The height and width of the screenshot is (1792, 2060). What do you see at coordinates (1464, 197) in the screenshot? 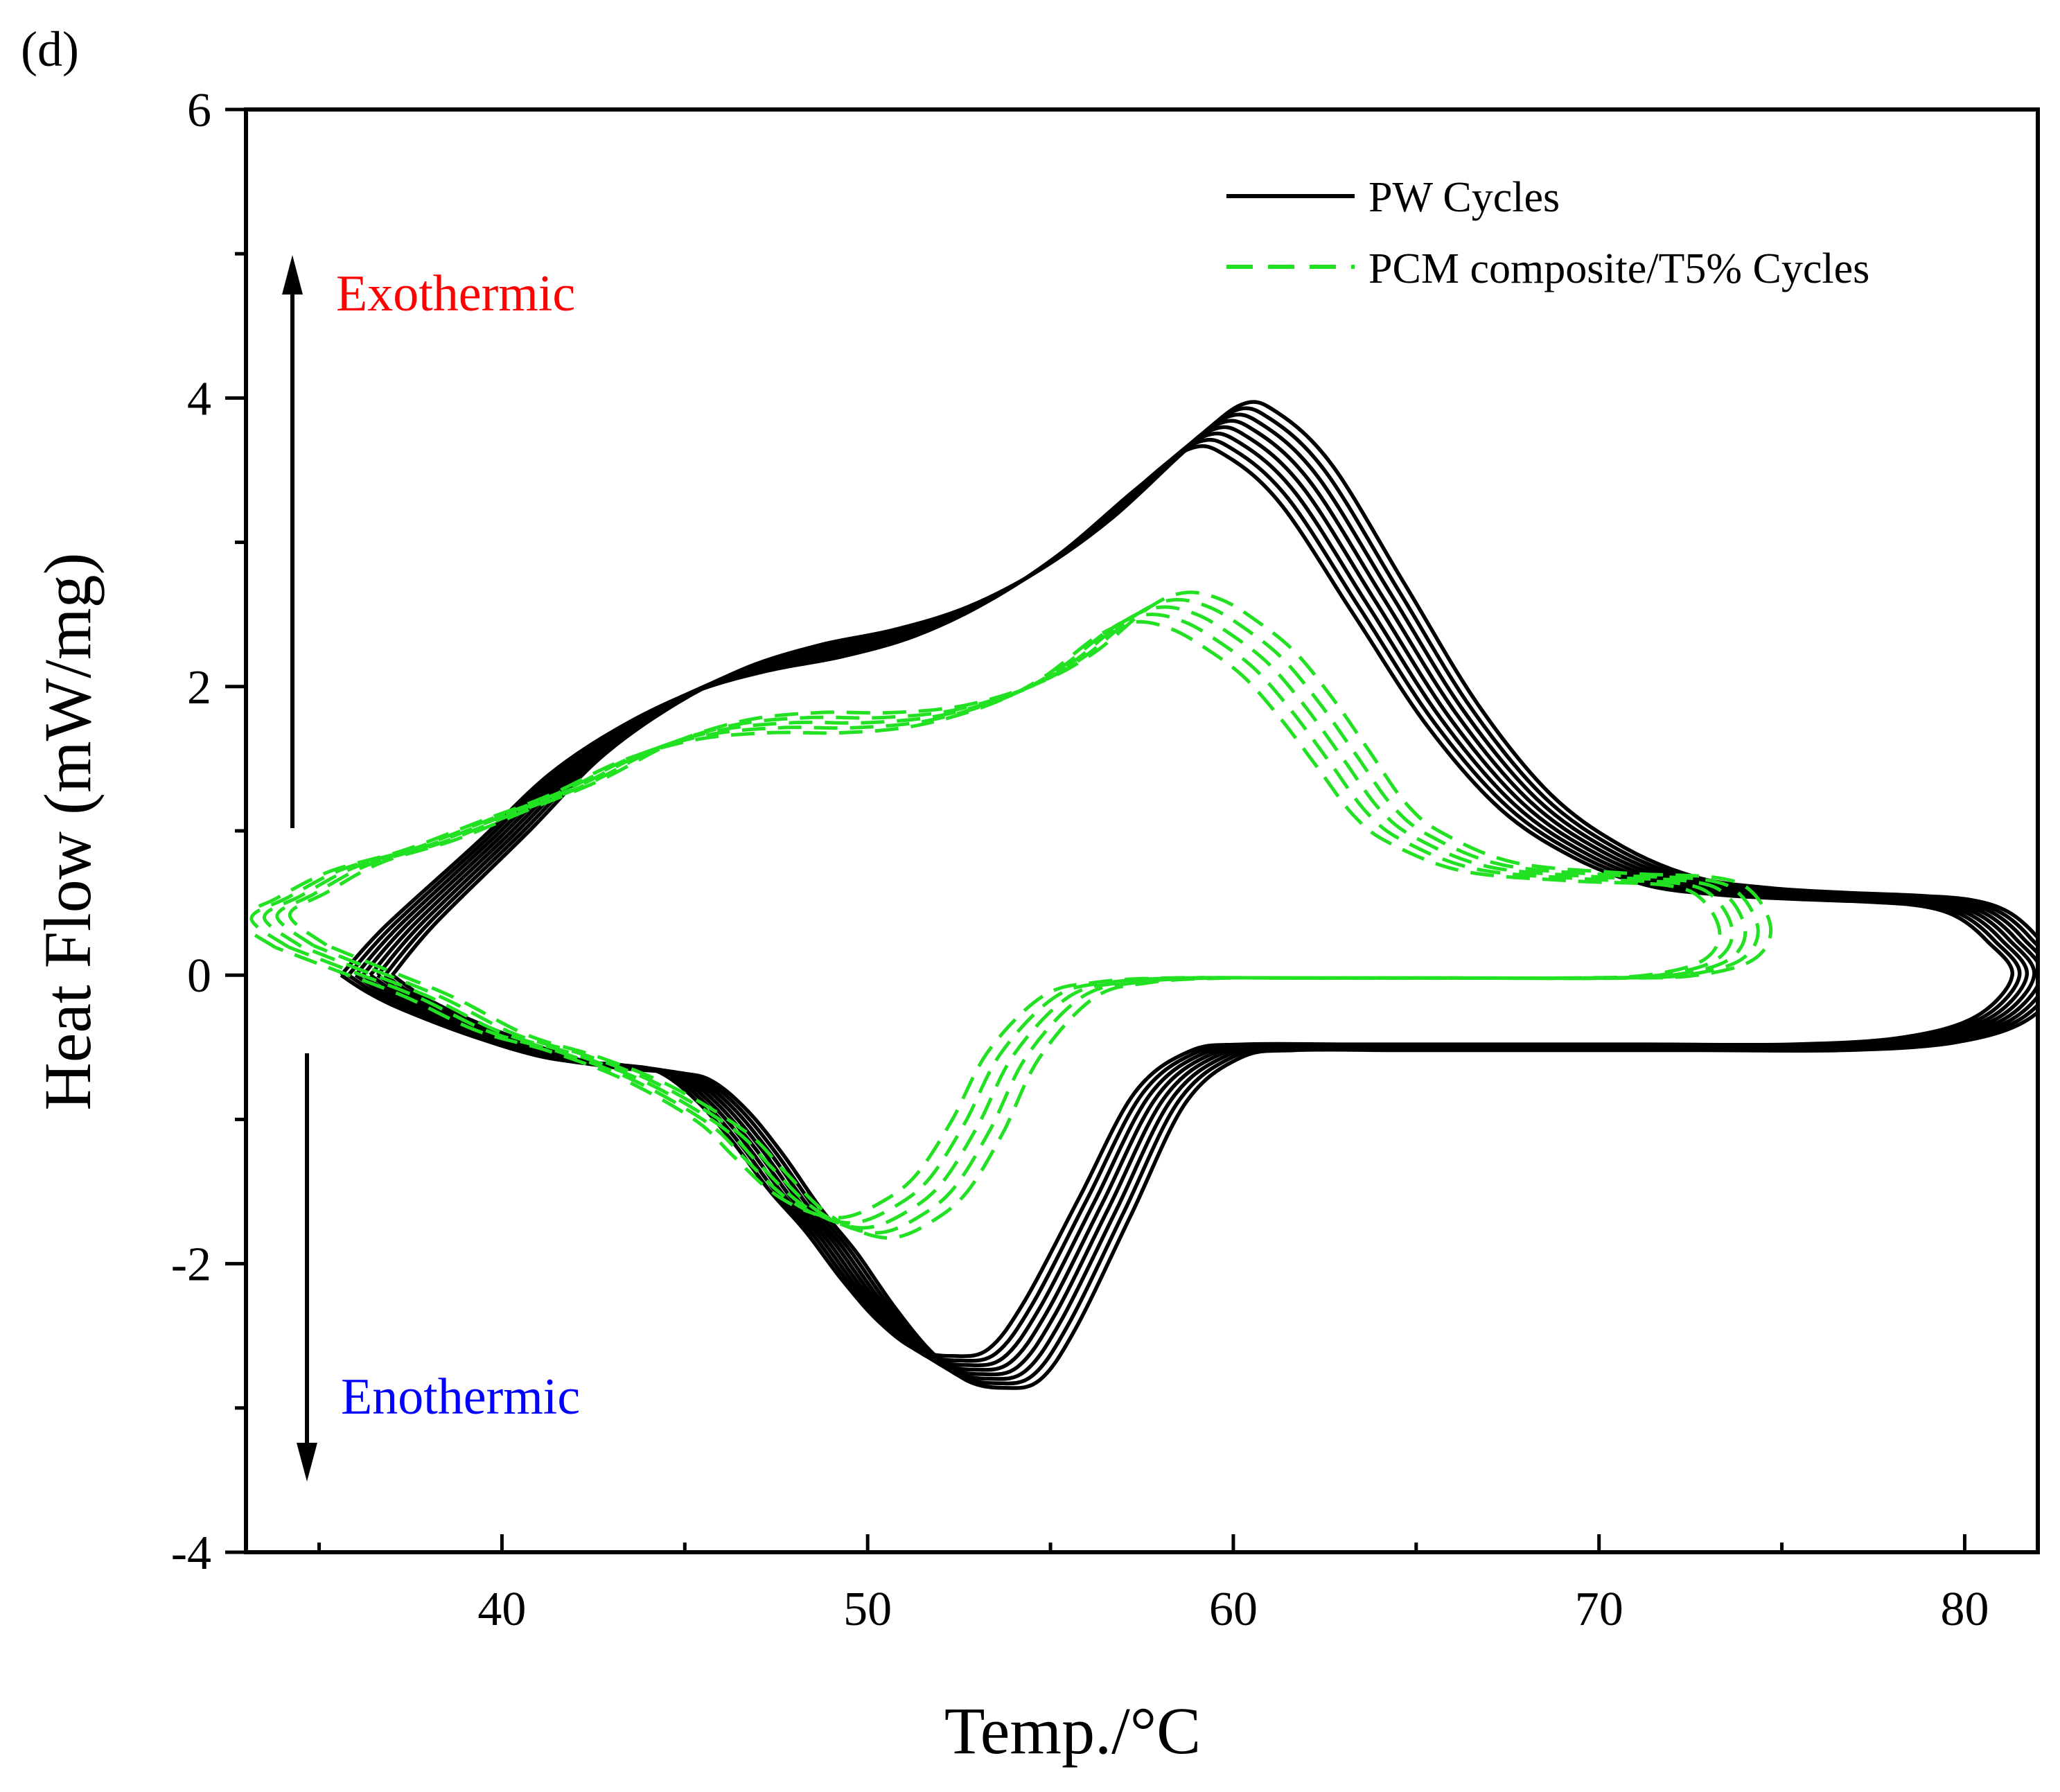
I see `legend-label-pw: PW Cycles` at bounding box center [1464, 197].